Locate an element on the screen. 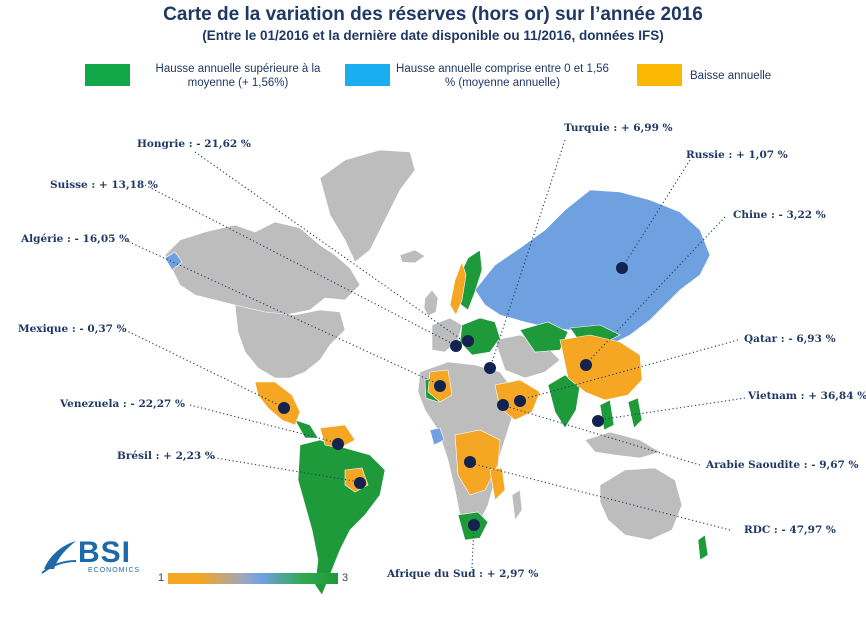  region-canada is located at coordinates (262, 268).